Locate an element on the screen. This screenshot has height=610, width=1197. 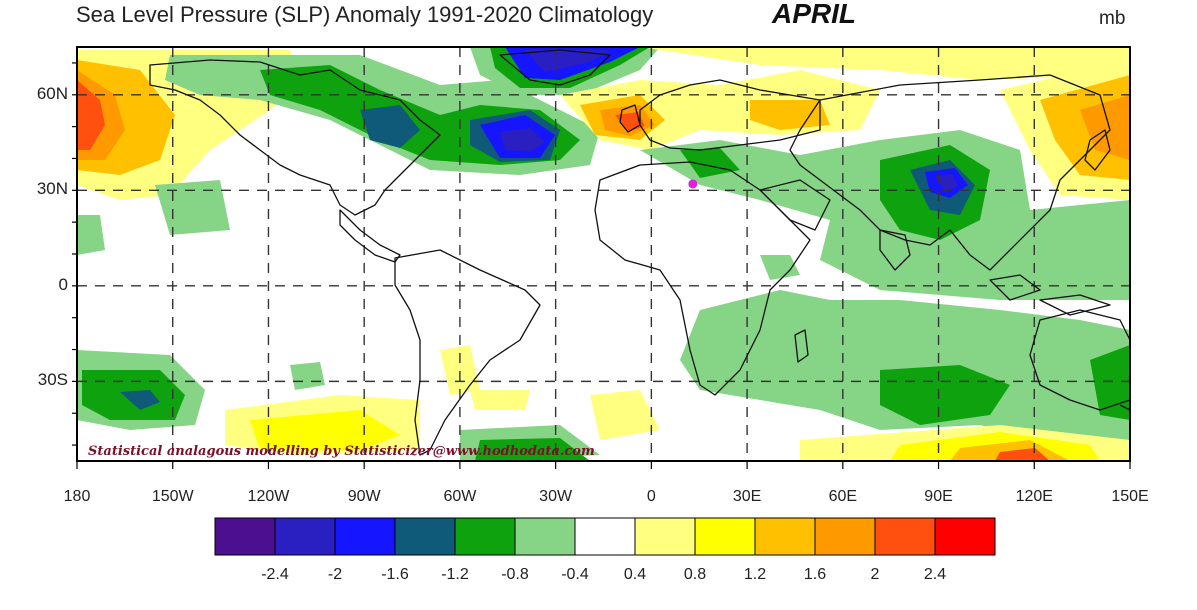
colorbar-label: 2 is located at coordinates (875, 574).